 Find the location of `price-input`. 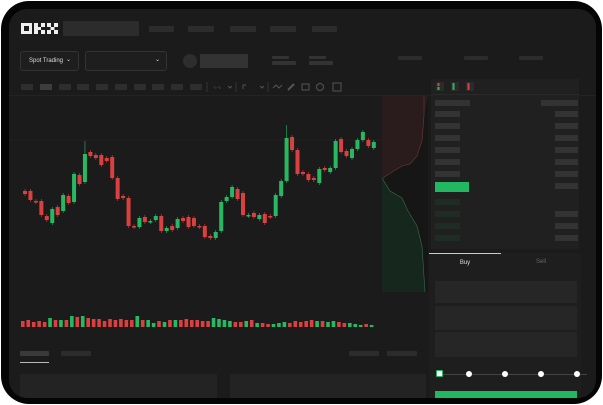

price-input is located at coordinates (506, 292).